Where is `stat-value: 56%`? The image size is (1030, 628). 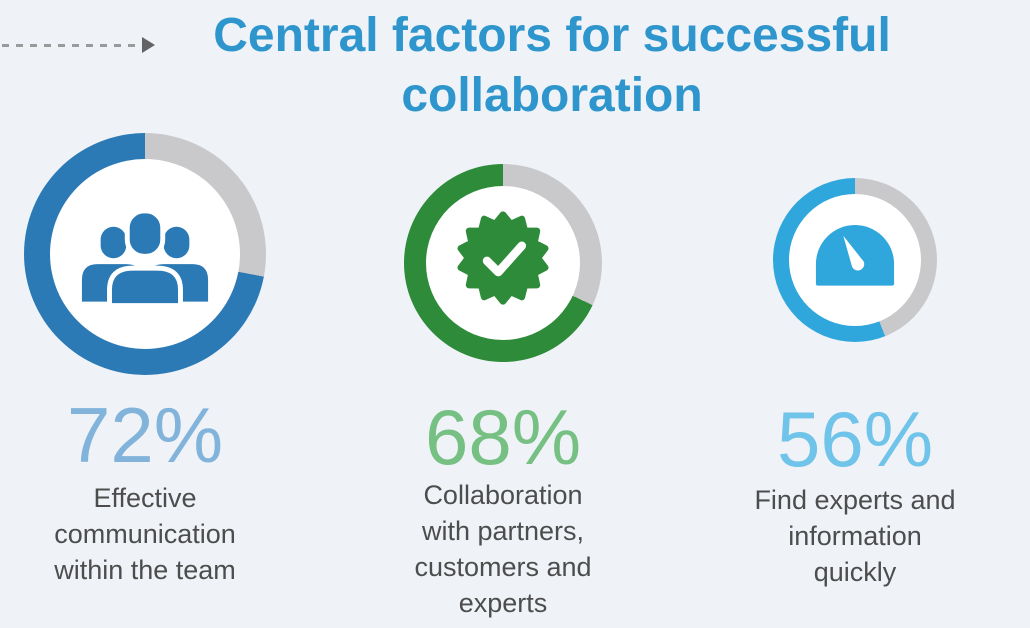
stat-value: 56% is located at coordinates (855, 439).